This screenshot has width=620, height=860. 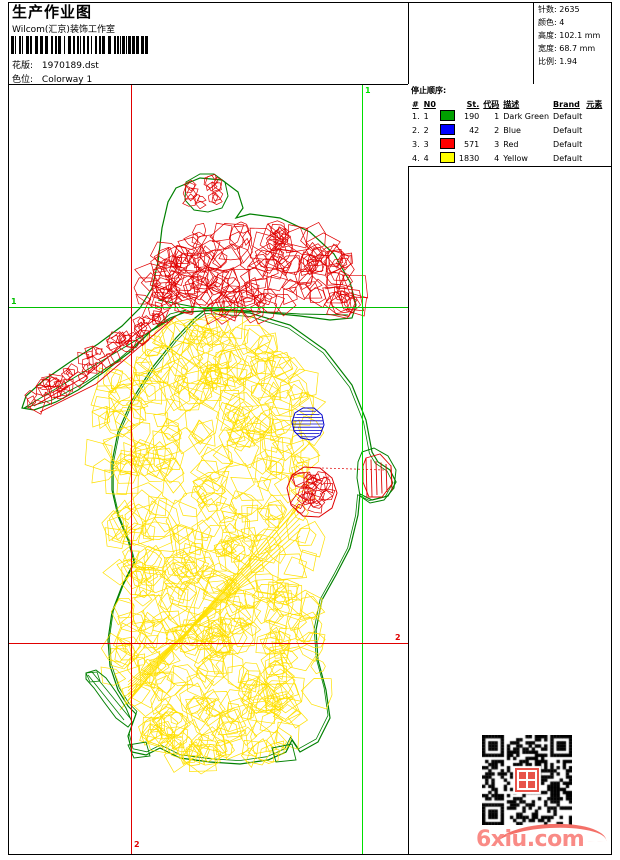 I want to click on info-row-height: 高度: 102.1 mm, so click(x=576, y=35).